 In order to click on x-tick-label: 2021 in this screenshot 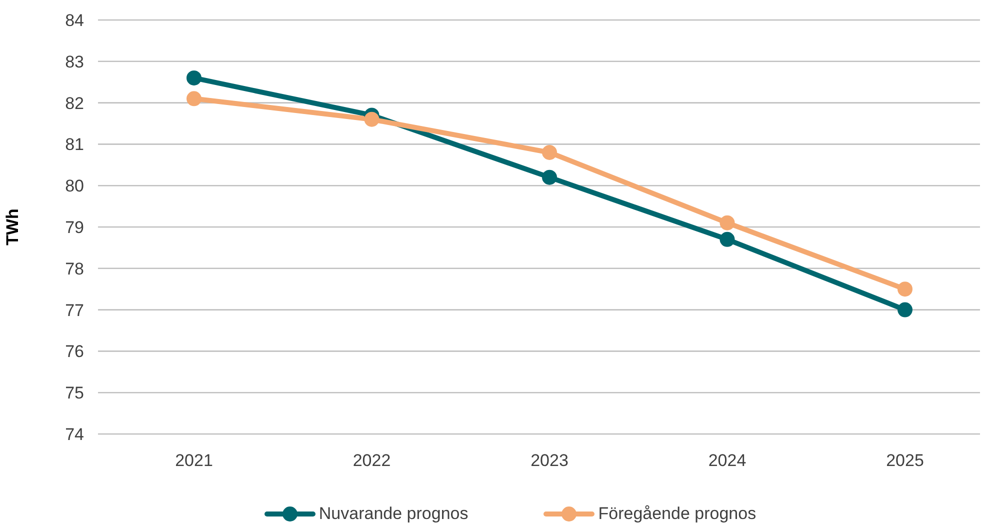, I will do `click(194, 460)`.